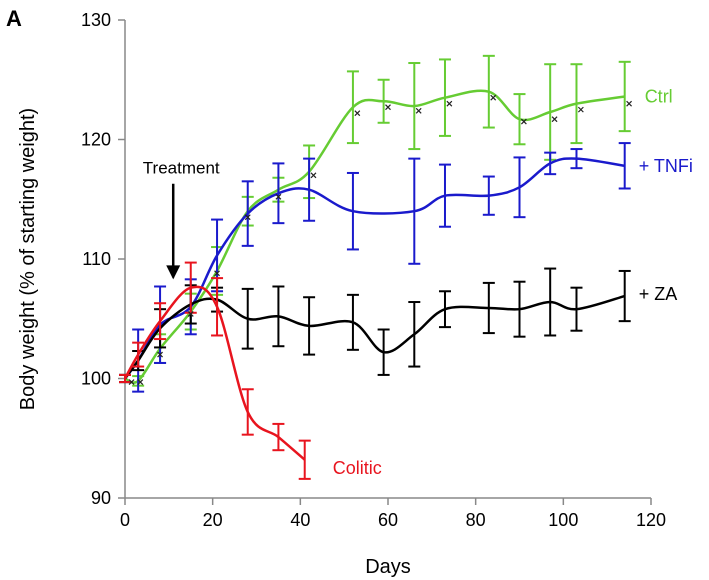  I want to click on y-axis-title: Body weight (% of starting weight), so click(28, 259).